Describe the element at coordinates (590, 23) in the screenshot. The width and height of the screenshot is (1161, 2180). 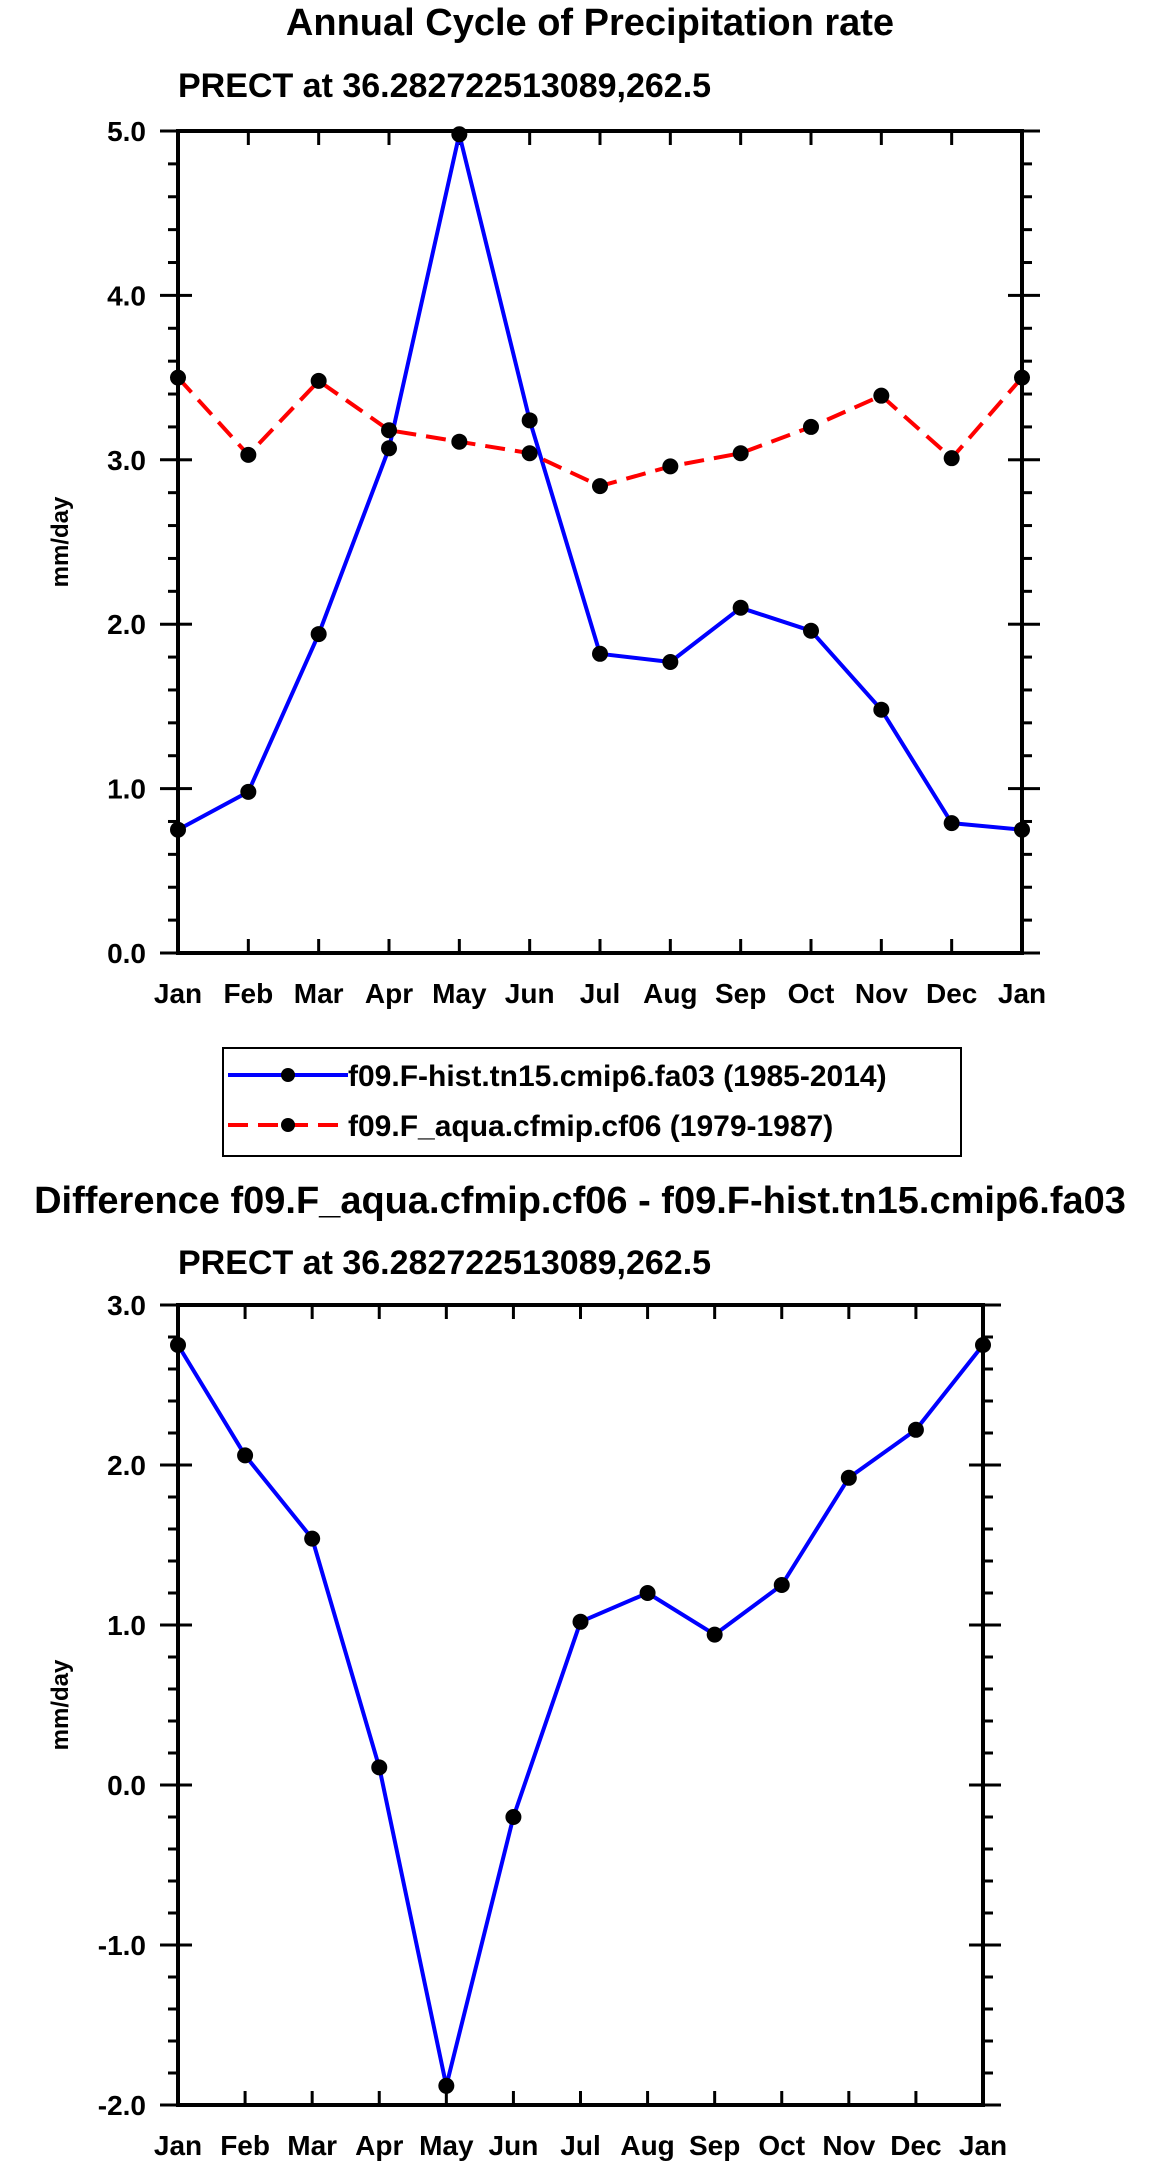
I see `chart1-title: Annual Cycle of Precipitation rate` at that location.